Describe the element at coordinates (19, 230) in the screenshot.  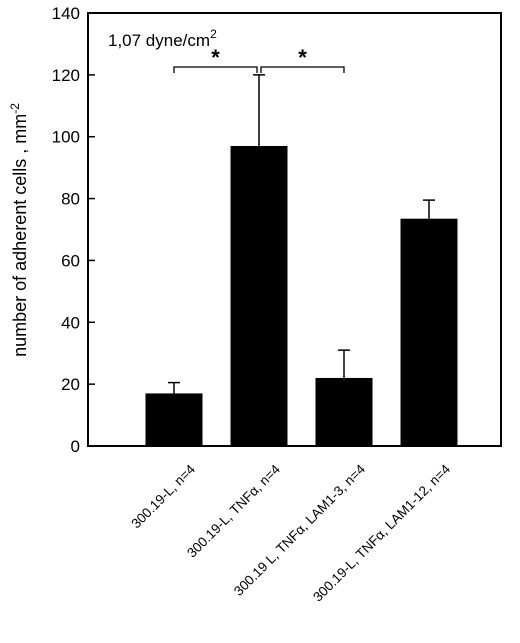
I see `y-axis-label: number of adherent cells , mm-2` at that location.